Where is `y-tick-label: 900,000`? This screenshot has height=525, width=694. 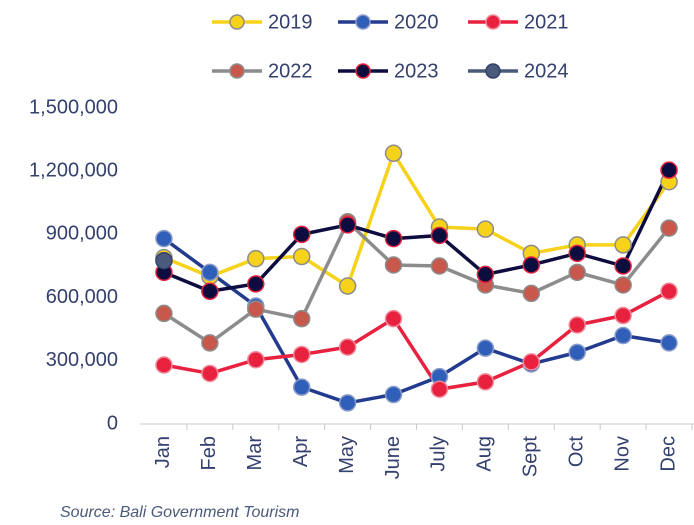
y-tick-label: 900,000 is located at coordinates (82, 234).